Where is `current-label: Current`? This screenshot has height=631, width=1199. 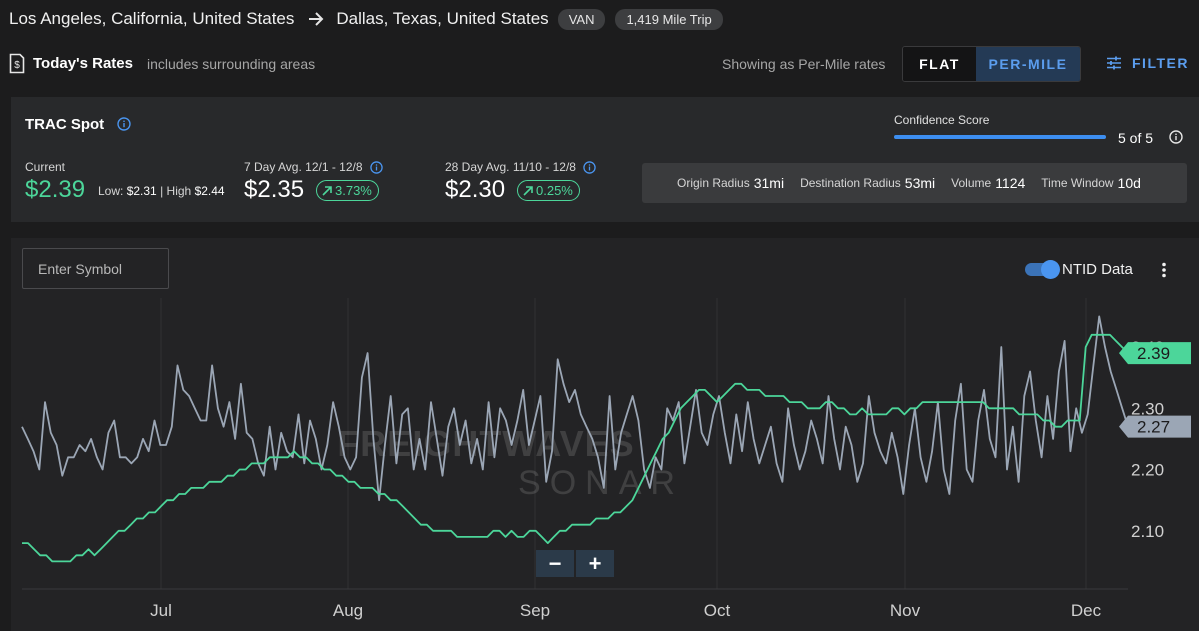
current-label: Current is located at coordinates (45, 167).